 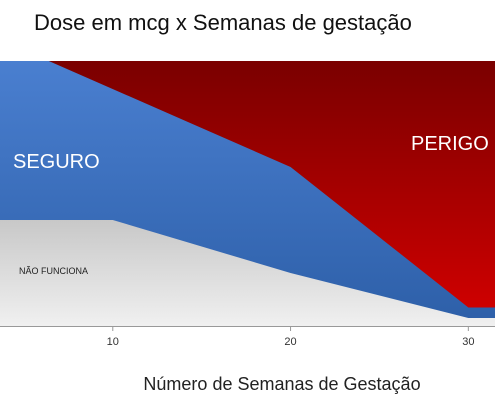 I want to click on label-perigo: PERIGO, so click(x=450, y=144).